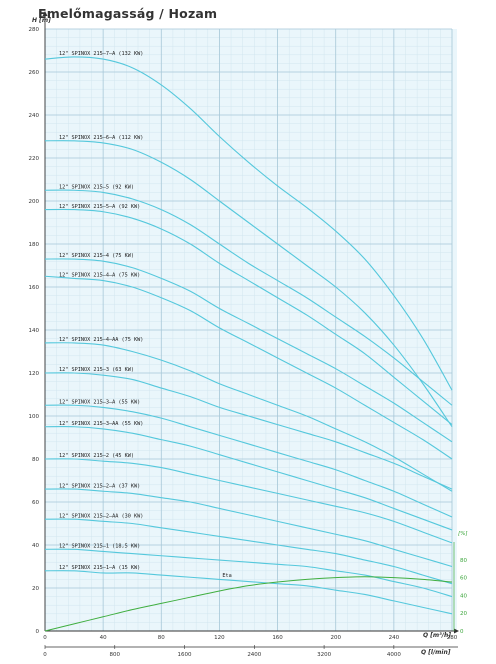 The height and width of the screenshot is (664, 496). I want to click on eta-curve, so click(248, 604).